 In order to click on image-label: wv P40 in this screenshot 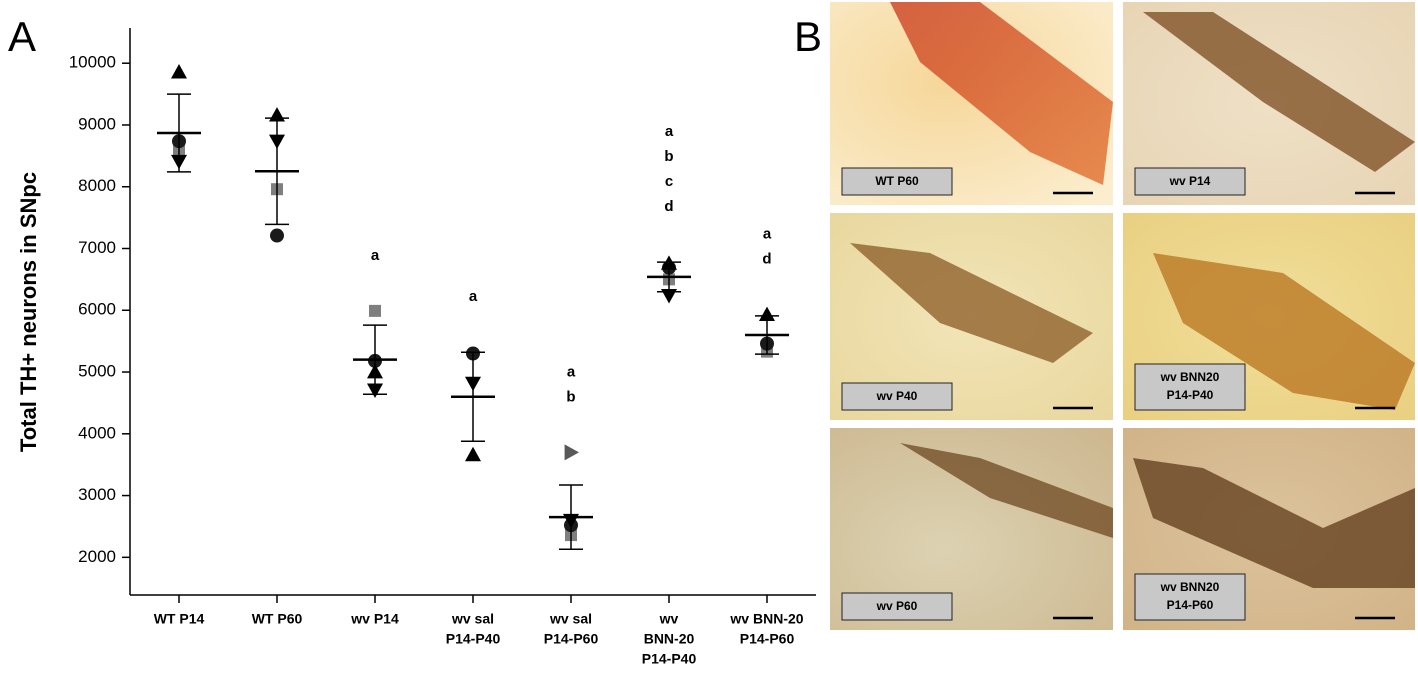, I will do `click(897, 396)`.